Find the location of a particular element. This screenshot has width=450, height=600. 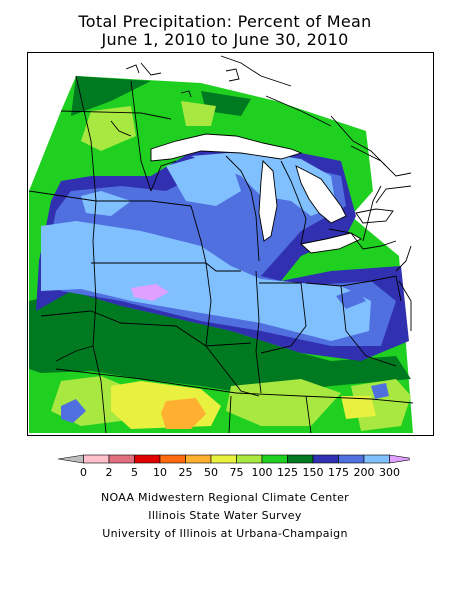

legend-label: 75 is located at coordinates (237, 472).